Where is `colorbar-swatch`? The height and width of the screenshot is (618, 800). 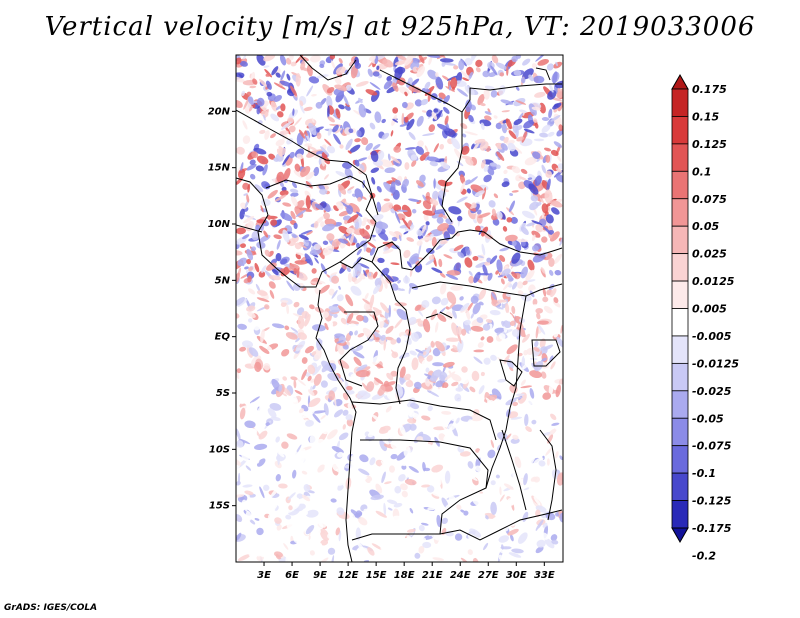
colorbar-swatch is located at coordinates (680, 185).